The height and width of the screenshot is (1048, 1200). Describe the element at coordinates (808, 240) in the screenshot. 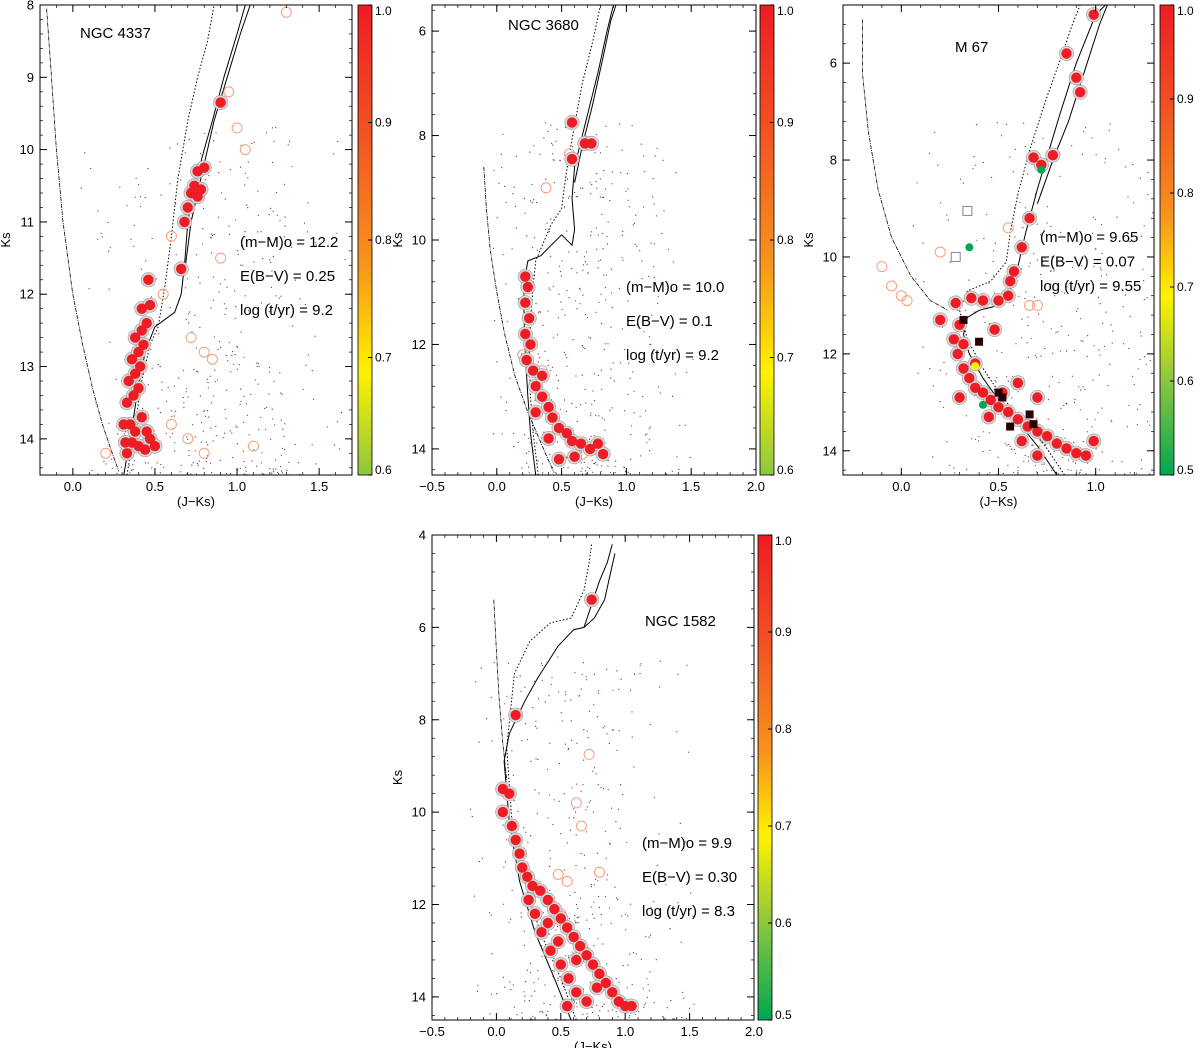

I see `panel2-ylabel: Ks` at that location.